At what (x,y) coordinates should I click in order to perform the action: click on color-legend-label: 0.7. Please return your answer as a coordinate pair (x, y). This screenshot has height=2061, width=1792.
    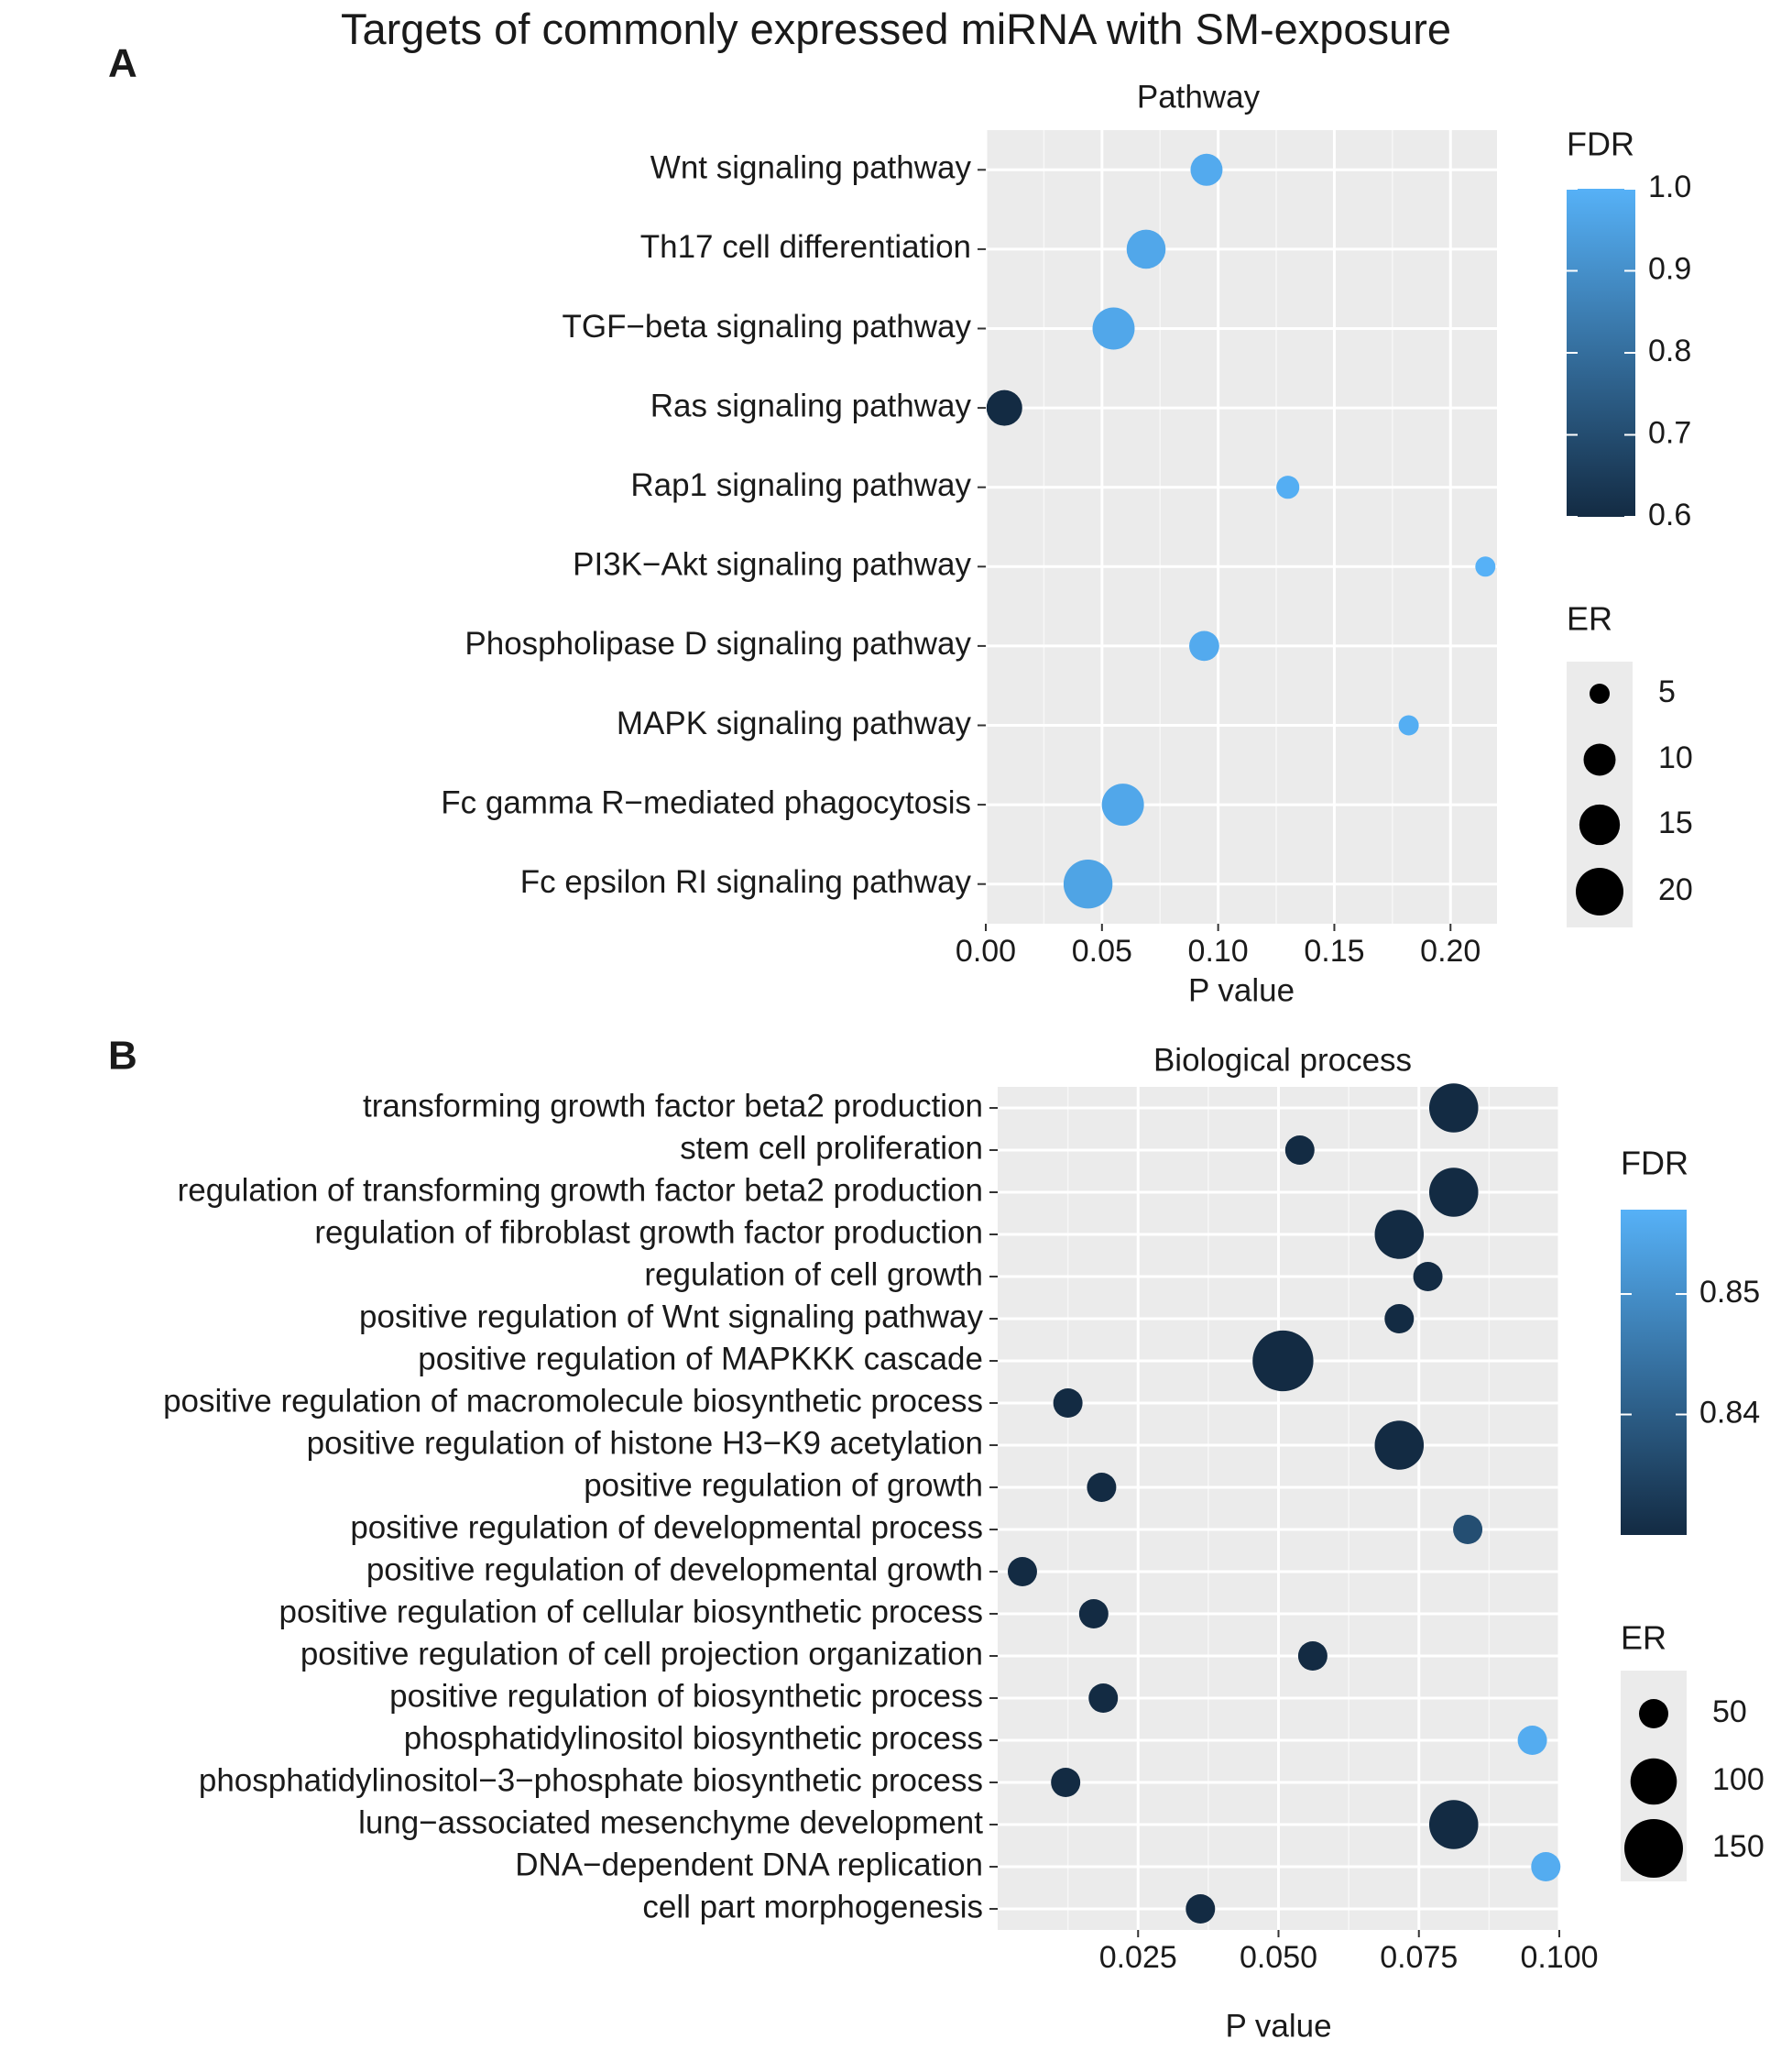
    Looking at the image, I should click on (1669, 433).